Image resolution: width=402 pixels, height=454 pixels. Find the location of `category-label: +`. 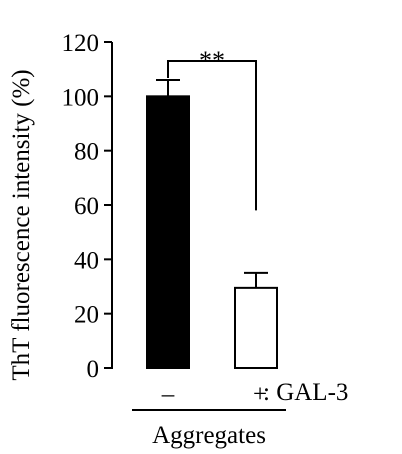

category-label: + is located at coordinates (260, 394).